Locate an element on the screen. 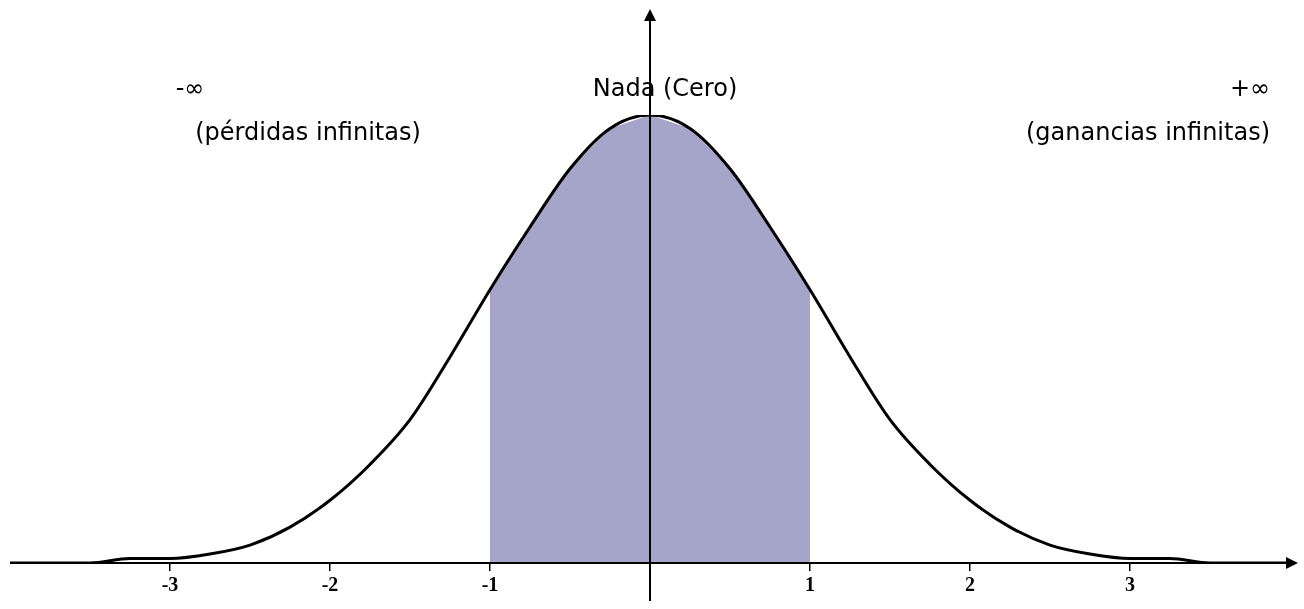 The width and height of the screenshot is (1304, 609). x-tick-label: -1 is located at coordinates (490, 584).